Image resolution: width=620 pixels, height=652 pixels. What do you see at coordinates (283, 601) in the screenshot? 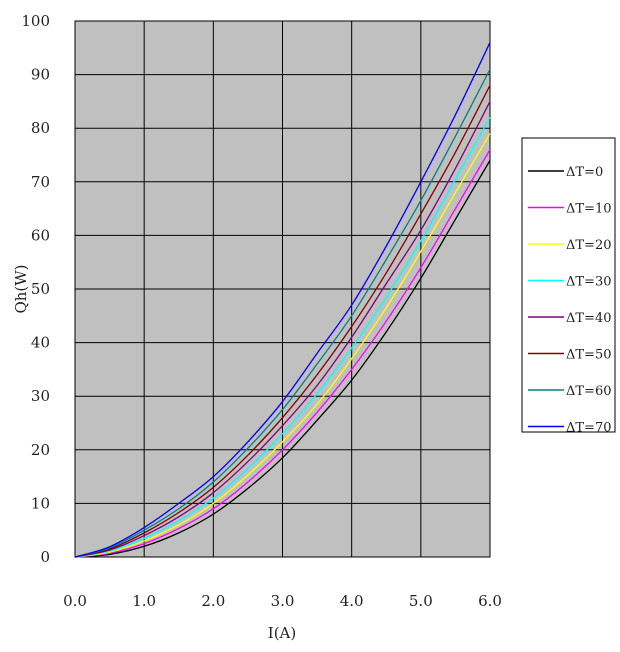
I see `x-tick-label: 3.0` at bounding box center [283, 601].